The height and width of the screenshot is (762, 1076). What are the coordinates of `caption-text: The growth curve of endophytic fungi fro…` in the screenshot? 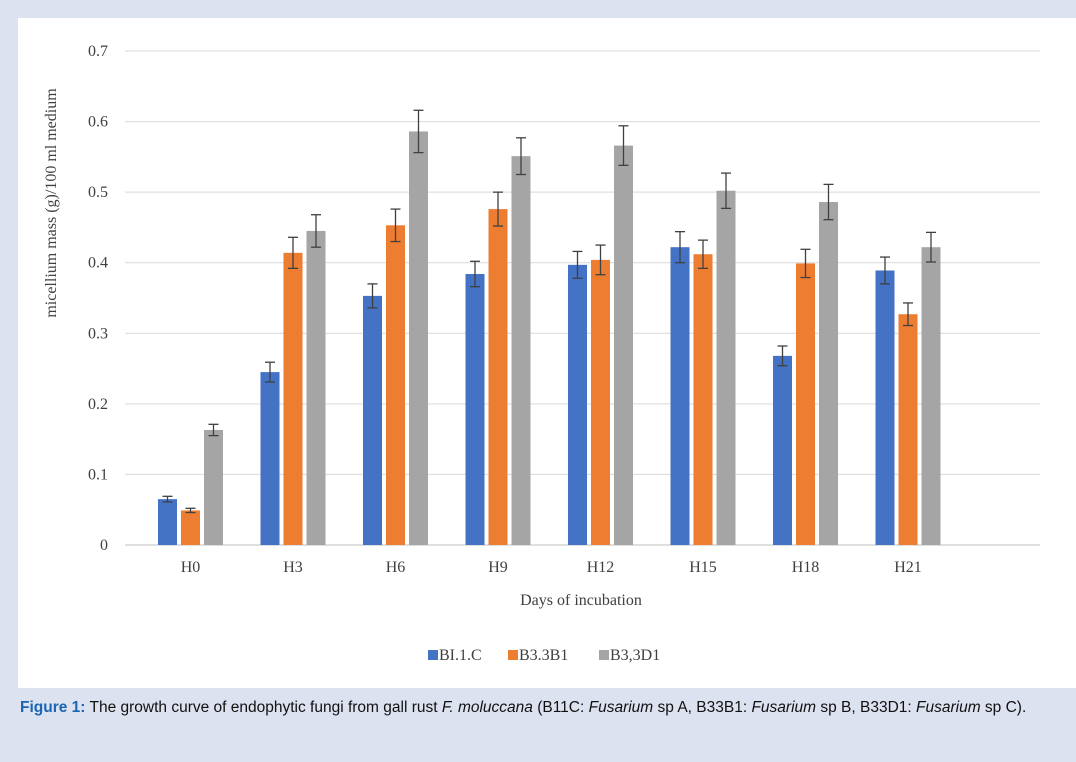 It's located at (555, 707).